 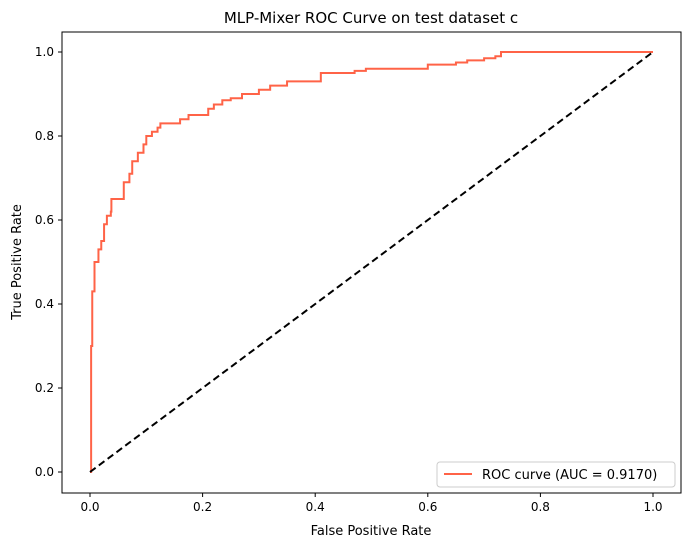 I want to click on chart-title: MLP-Mixer ROC Curve on test dataset c, so click(x=371, y=18).